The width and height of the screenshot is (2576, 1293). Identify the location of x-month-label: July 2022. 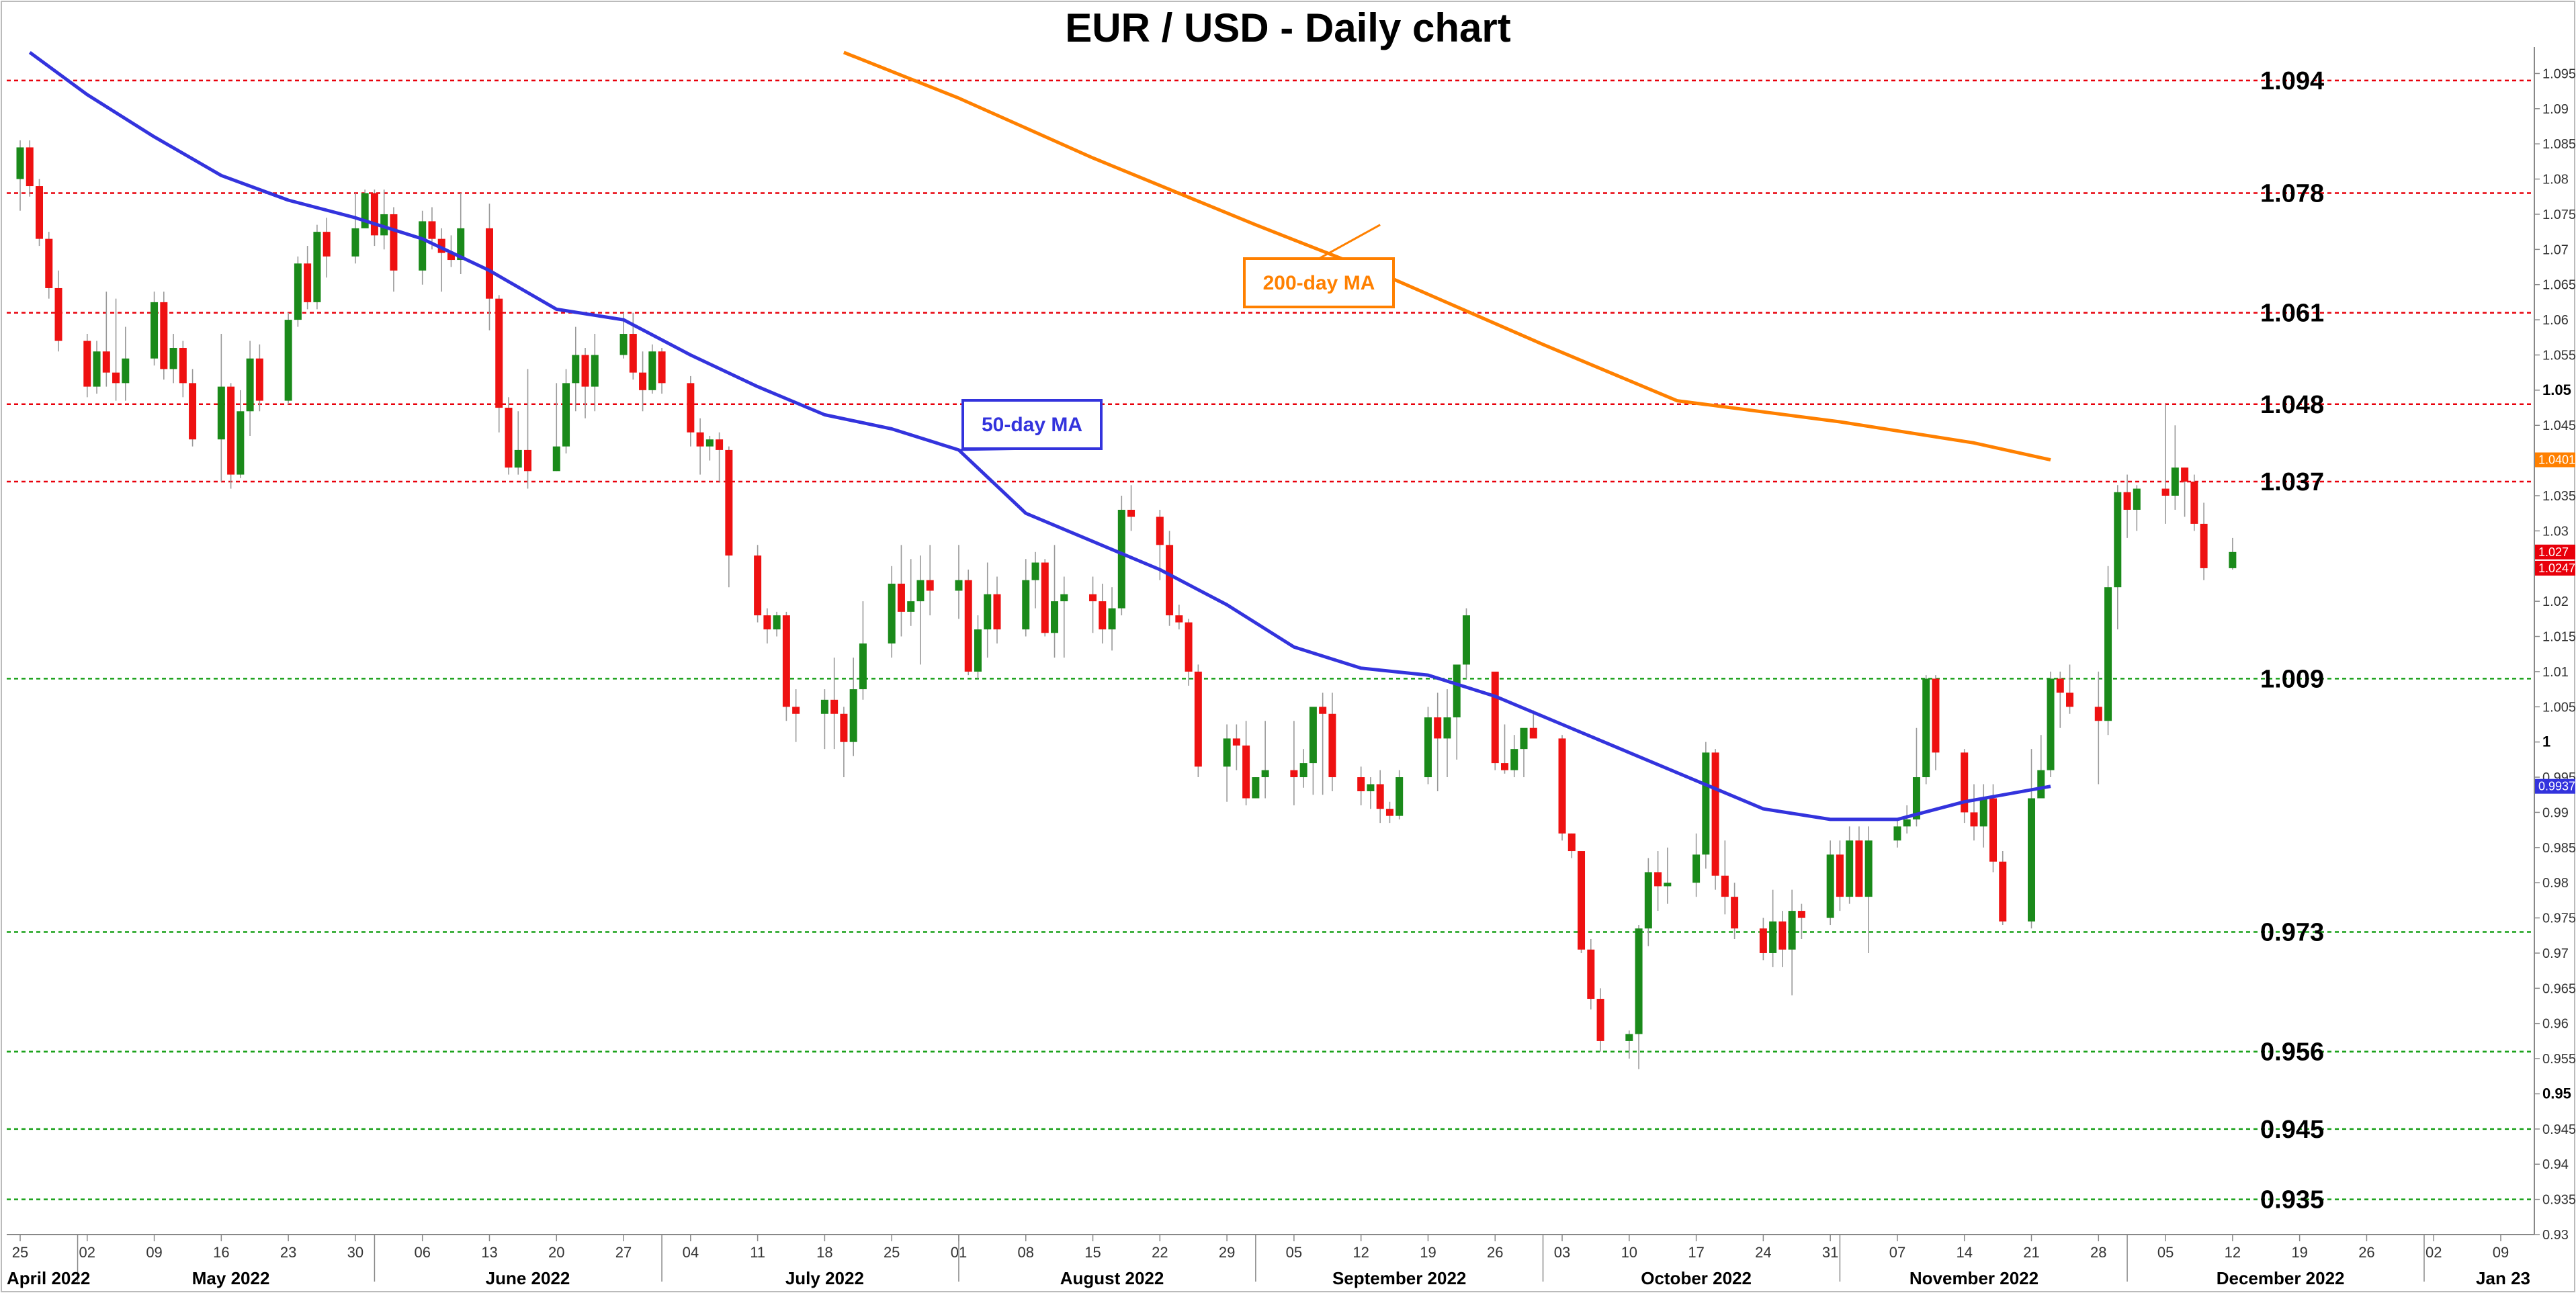
(824, 1278).